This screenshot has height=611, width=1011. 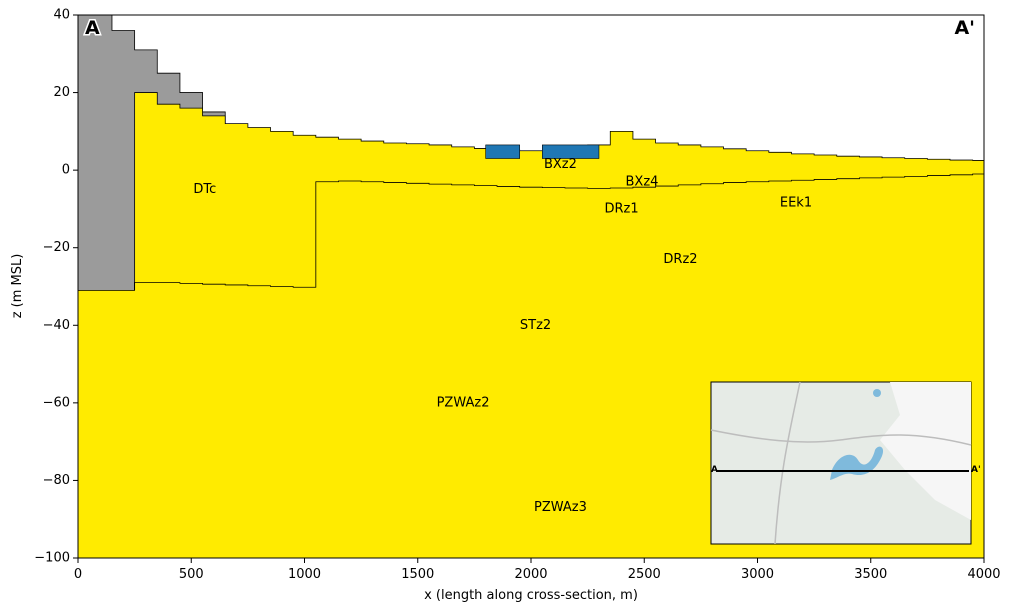 What do you see at coordinates (714, 470) in the screenshot?
I see `inset-start-label: A` at bounding box center [714, 470].